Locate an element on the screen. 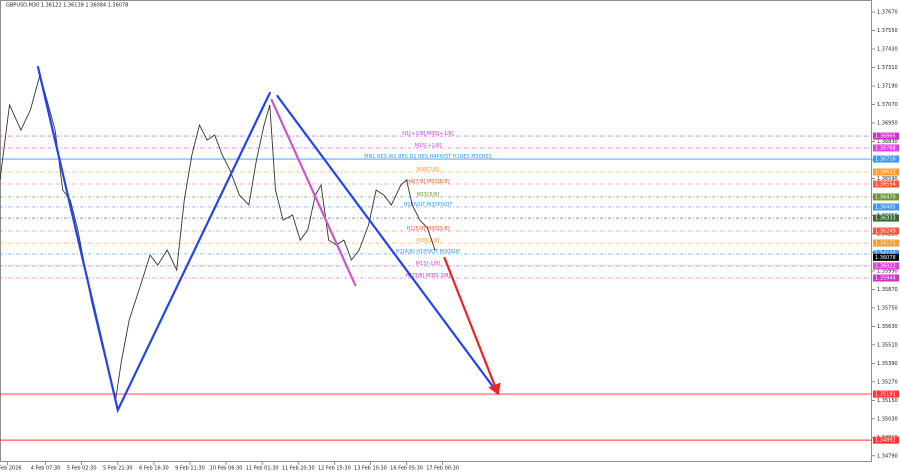 Image resolution: width=900 pixels, height=474 pixels. price-box-label: 1.36632 is located at coordinates (885, 172).